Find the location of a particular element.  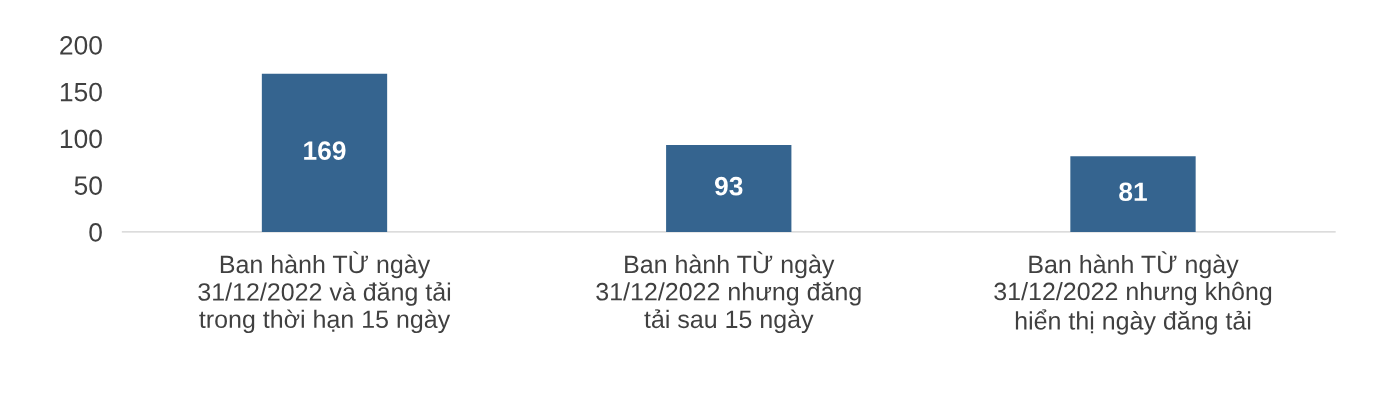

x-tick-label: Ban hành TỪ ngày 31/12/2022 và đăng tải trong thời hạn 15 ngày is located at coordinates (324, 292).